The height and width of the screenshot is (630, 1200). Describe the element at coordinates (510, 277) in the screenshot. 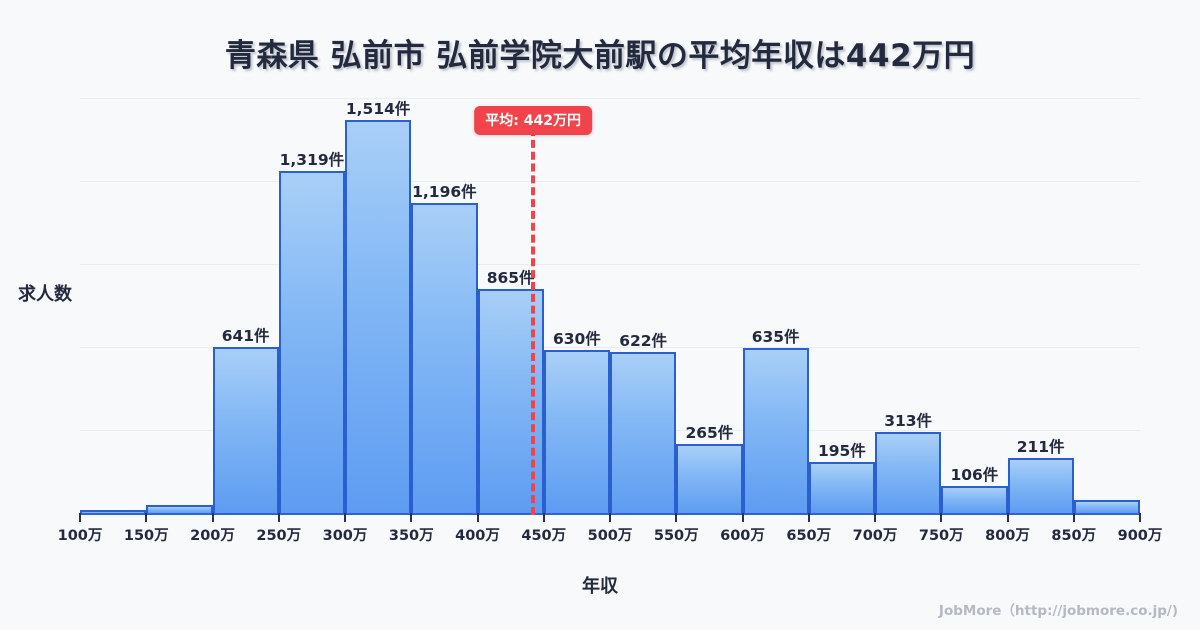

I see `bar-value-label: 865件` at that location.